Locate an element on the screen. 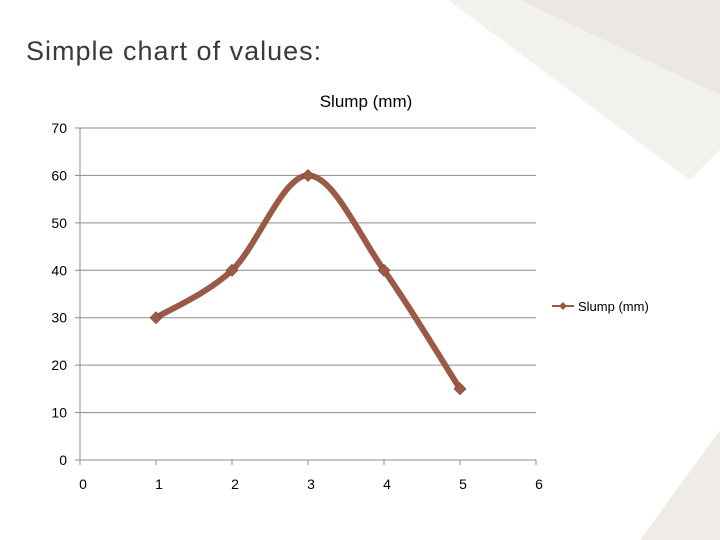 This screenshot has width=720, height=540. x-tick-label-0: 0 is located at coordinates (83, 484).